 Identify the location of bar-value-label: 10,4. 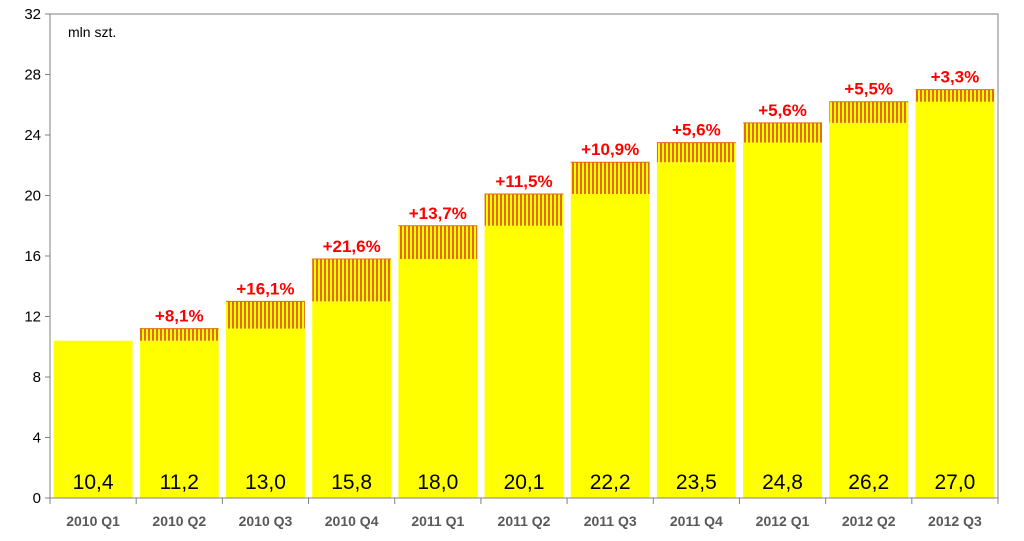
(93, 482).